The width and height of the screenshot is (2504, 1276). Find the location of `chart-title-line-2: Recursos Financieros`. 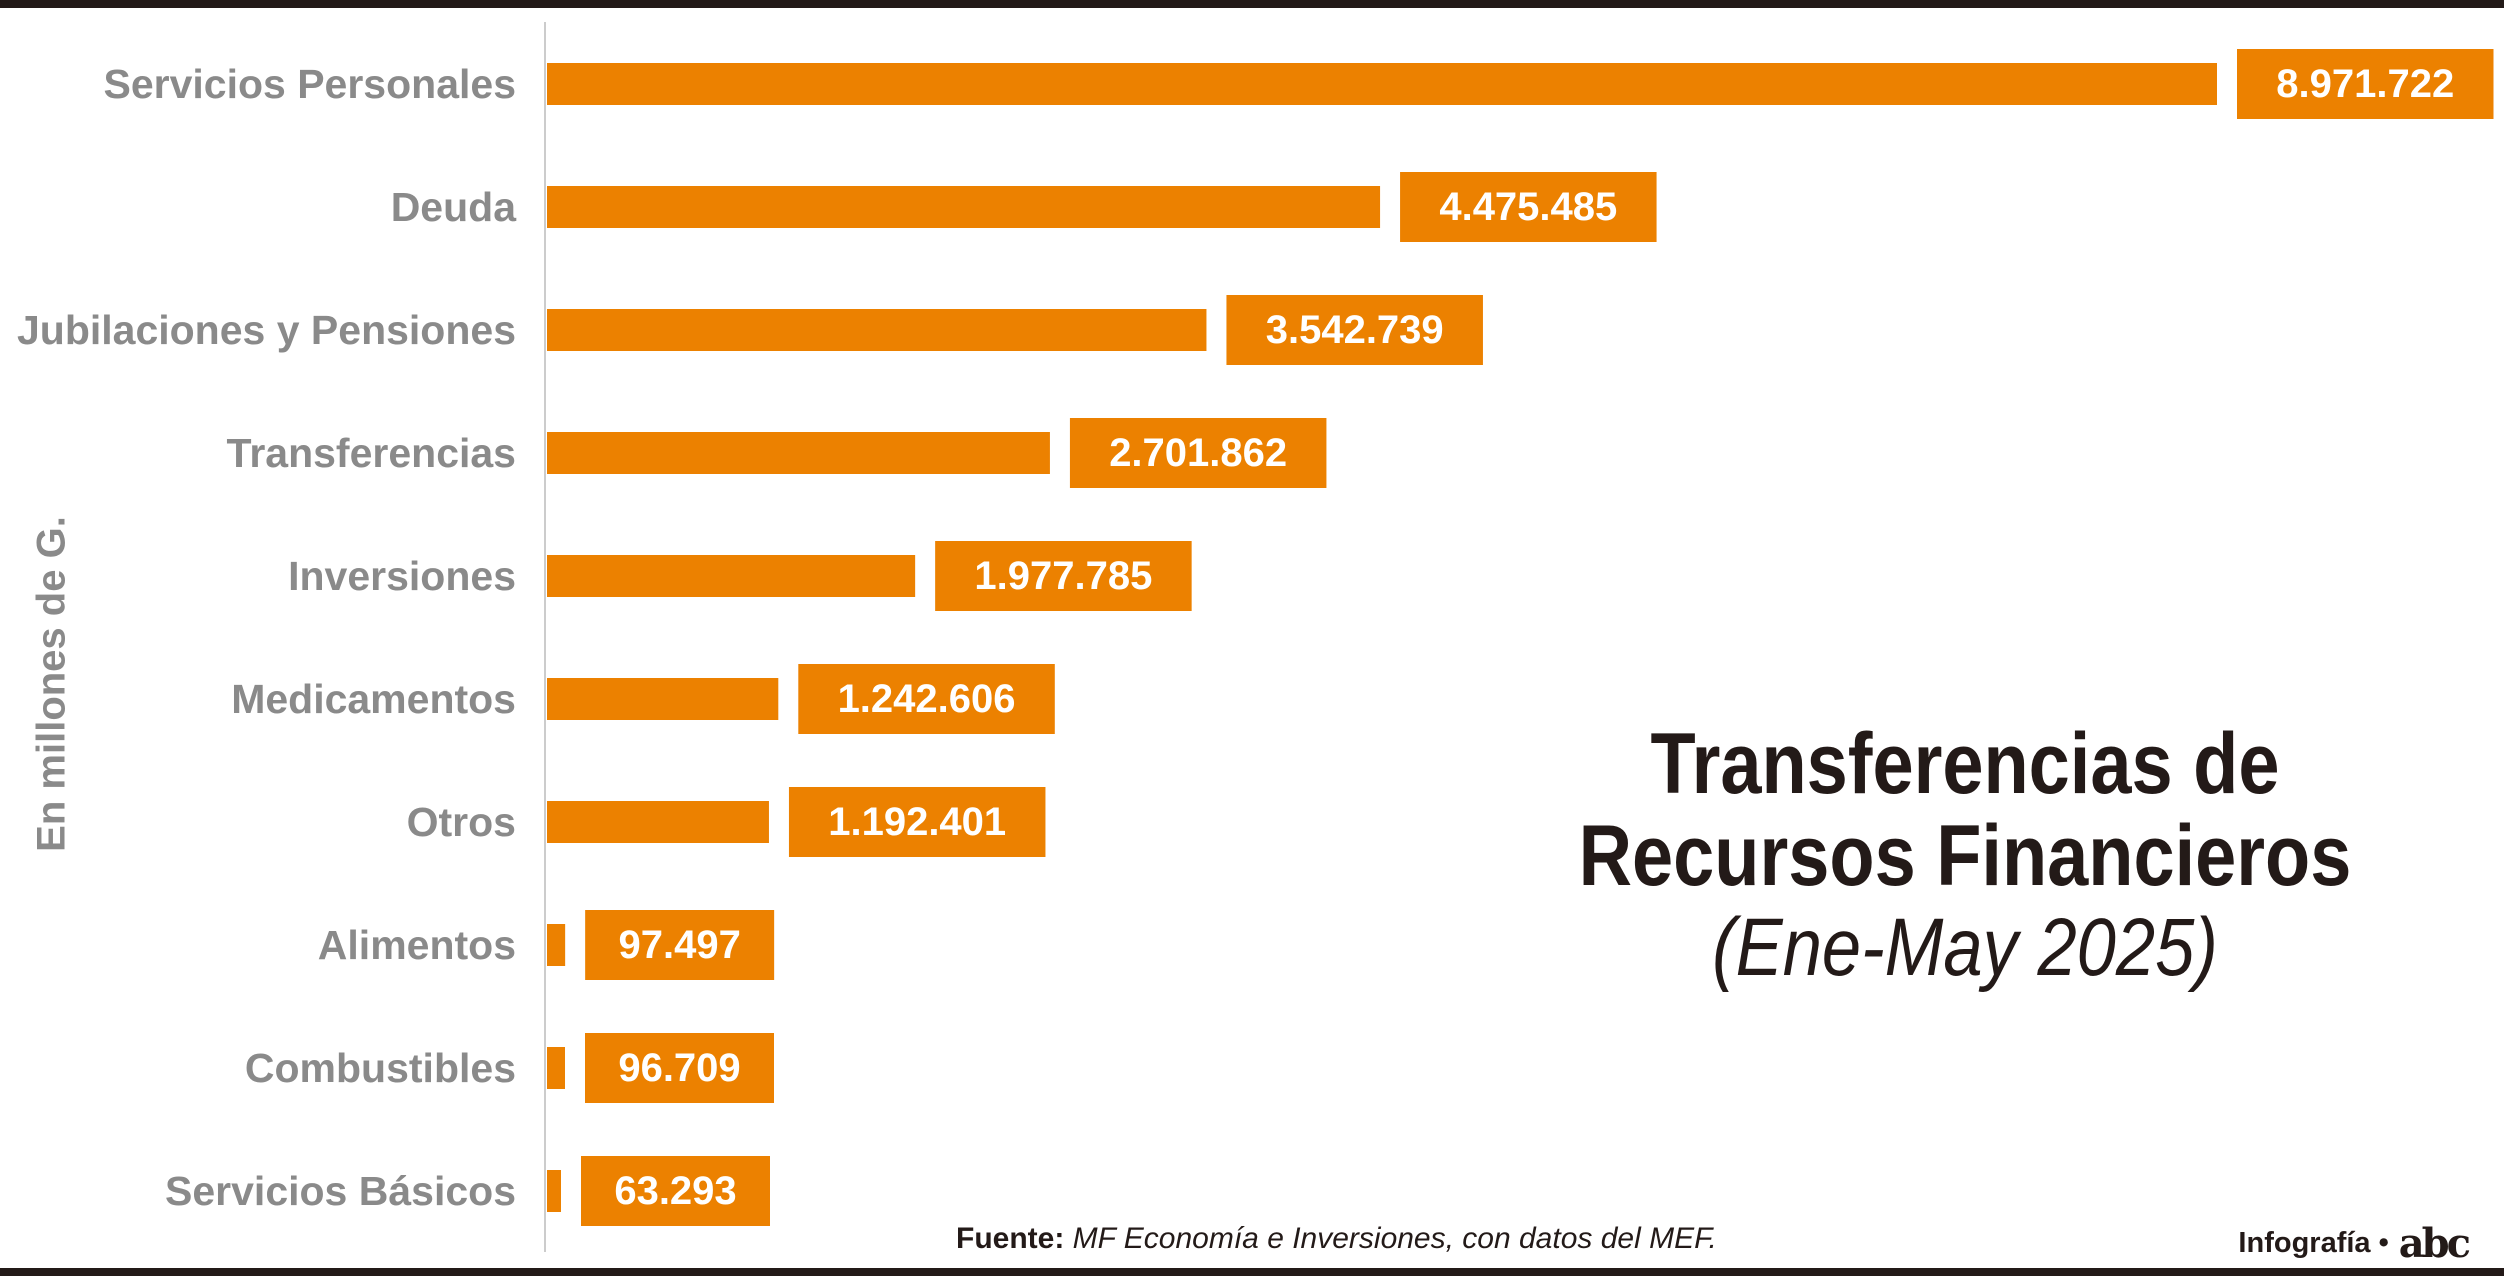

chart-title-line-2: Recursos Financieros is located at coordinates (1965, 856).